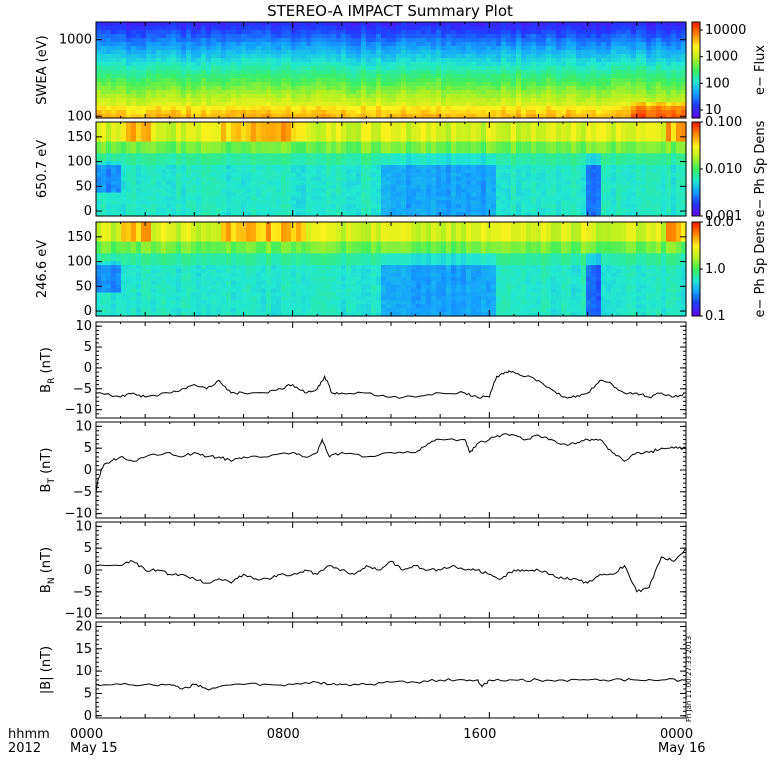  Describe the element at coordinates (696, 43) in the screenshot. I see `colorbar-cell` at that location.